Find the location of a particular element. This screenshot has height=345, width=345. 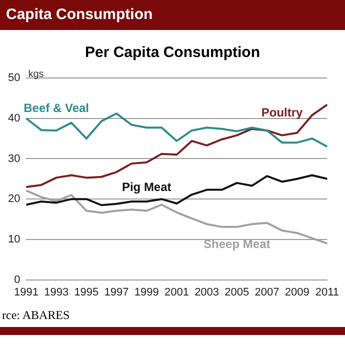

y-tick-label: 20 is located at coordinates (14, 199).